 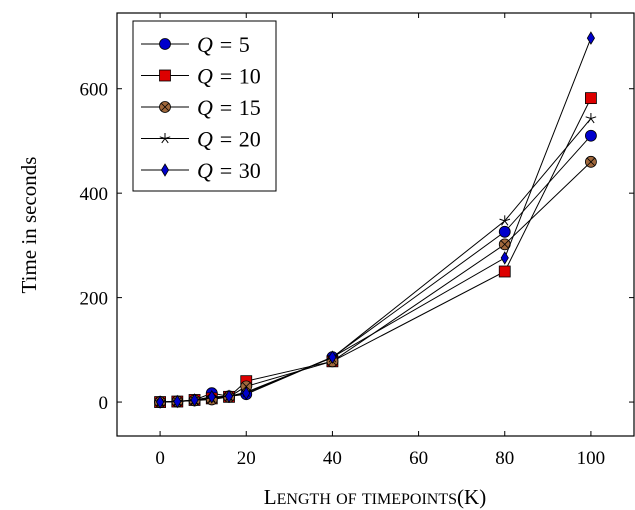 I want to click on legend-label: Q = 10, so click(x=229, y=76).